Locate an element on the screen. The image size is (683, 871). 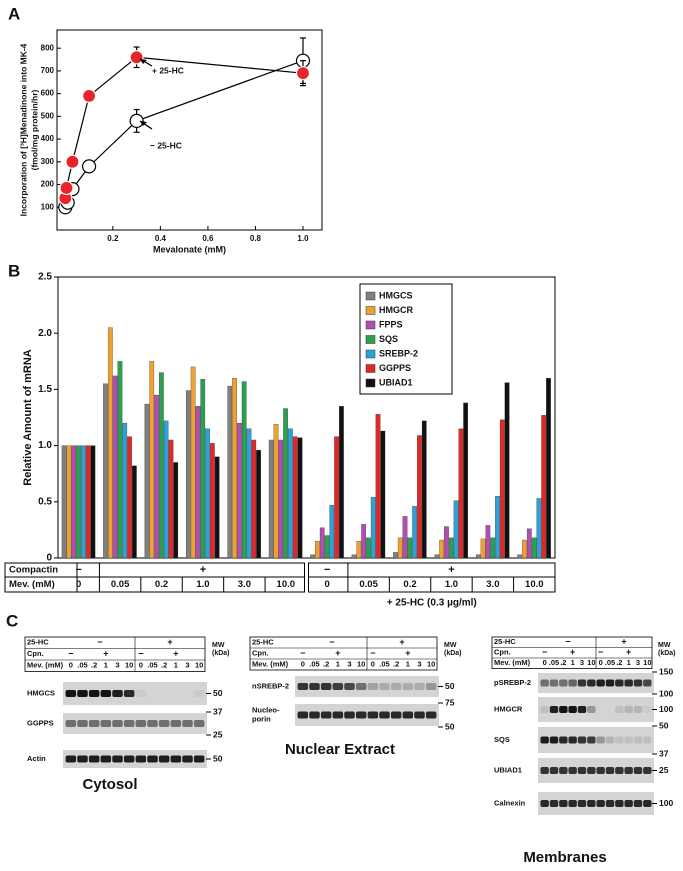
mw-label: 75 is located at coordinates (450, 702).